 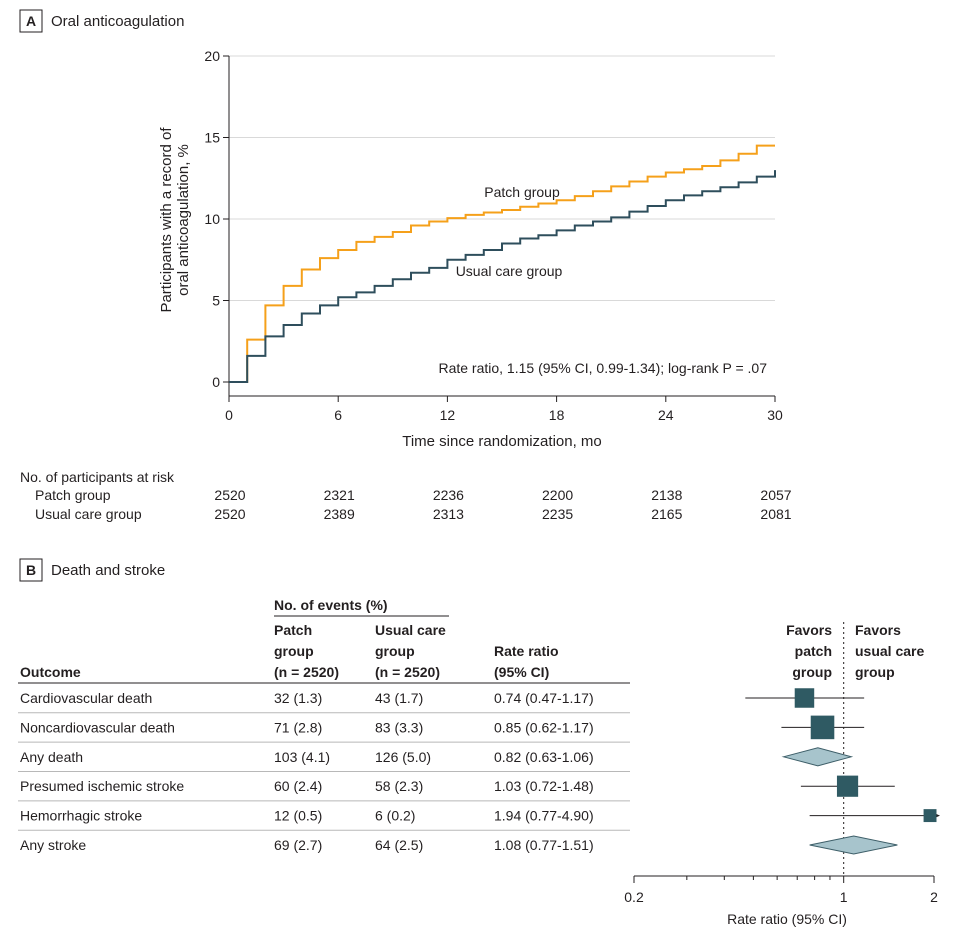 What do you see at coordinates (108, 570) in the screenshot?
I see `panel-b-title: Death and stroke` at bounding box center [108, 570].